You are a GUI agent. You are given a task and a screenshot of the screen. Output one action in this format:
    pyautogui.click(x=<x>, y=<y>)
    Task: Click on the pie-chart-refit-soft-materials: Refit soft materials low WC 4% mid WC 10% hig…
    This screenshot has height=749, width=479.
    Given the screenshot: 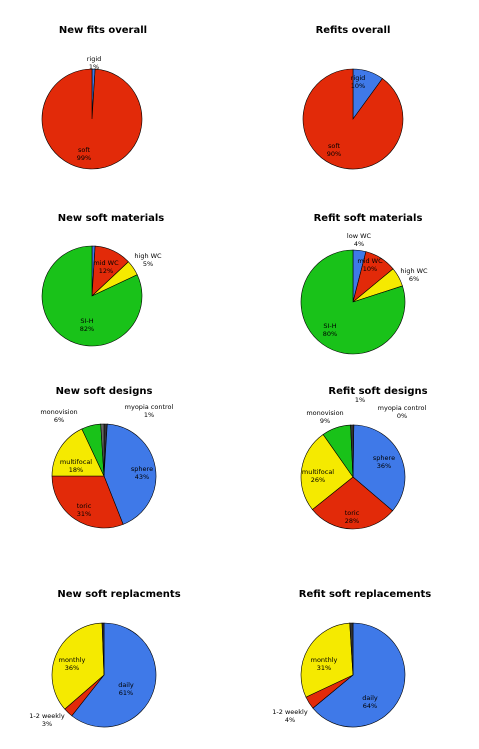 What is the action you would take?
    pyautogui.click(x=364, y=284)
    